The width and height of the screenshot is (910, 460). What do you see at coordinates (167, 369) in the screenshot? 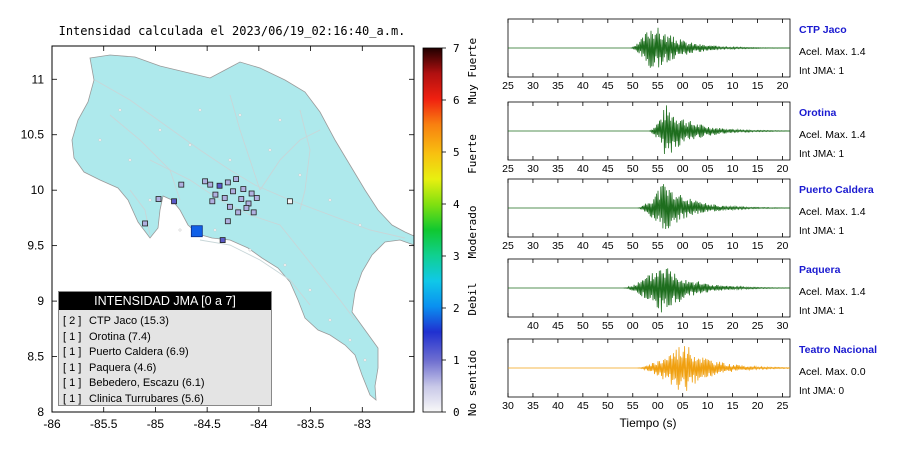
I see `legend-item: [ 1 ] Paquera (4.6)` at bounding box center [167, 369].